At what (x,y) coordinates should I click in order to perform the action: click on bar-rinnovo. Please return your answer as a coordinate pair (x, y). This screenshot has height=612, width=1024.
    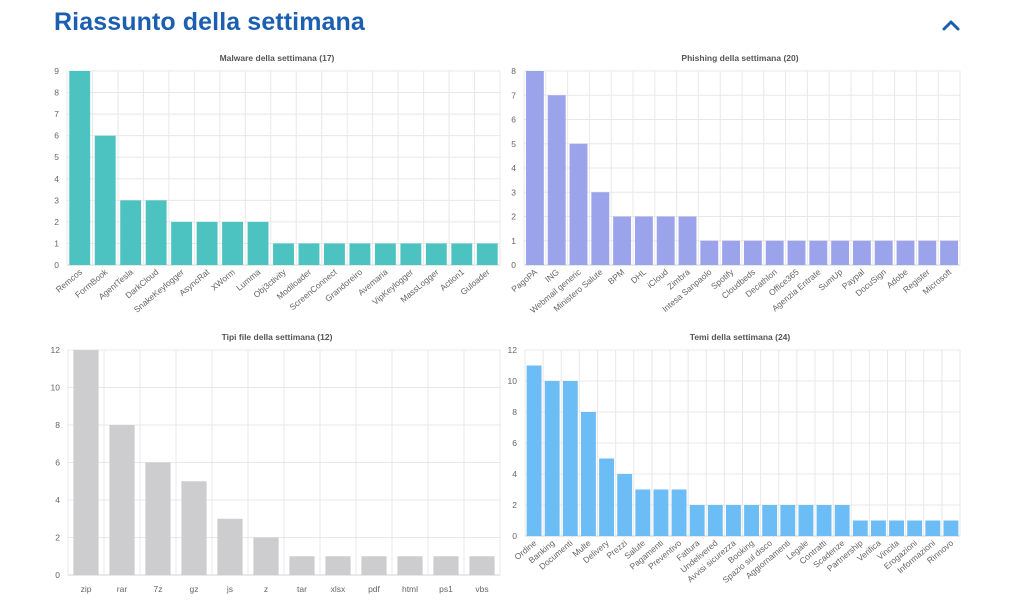
    Looking at the image, I should click on (951, 528).